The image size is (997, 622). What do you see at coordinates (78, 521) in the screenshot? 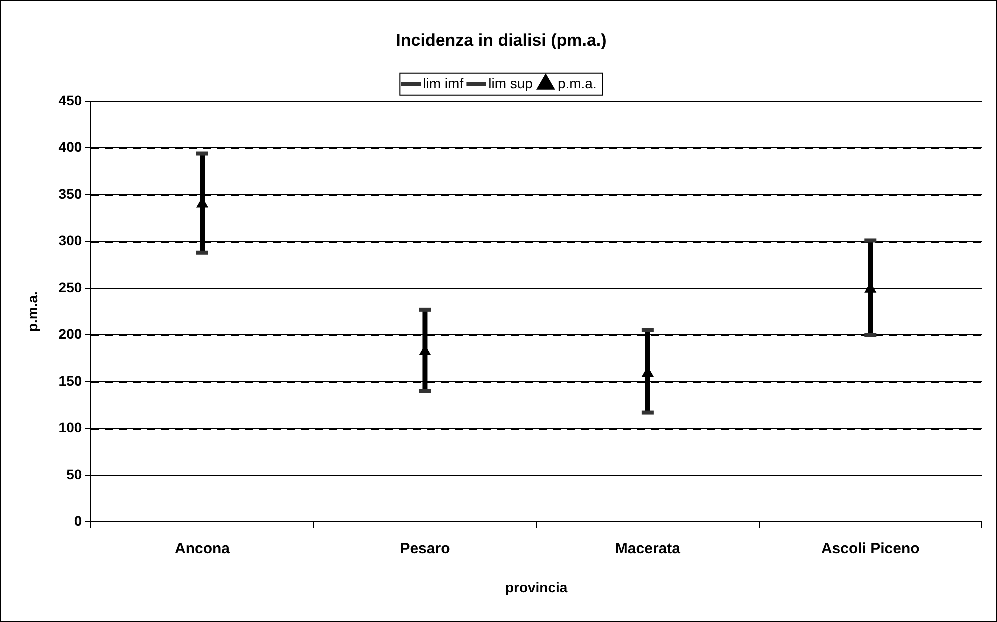
I see `y-tick-label: 0` at bounding box center [78, 521].